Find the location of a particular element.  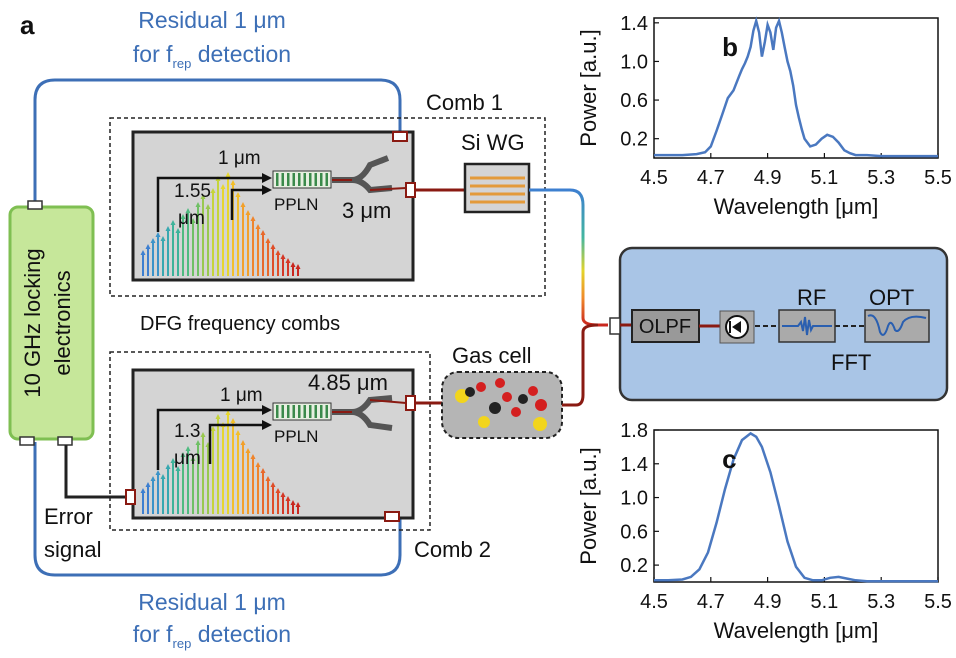

x-tick-label: 4.7 is located at coordinates (711, 178).